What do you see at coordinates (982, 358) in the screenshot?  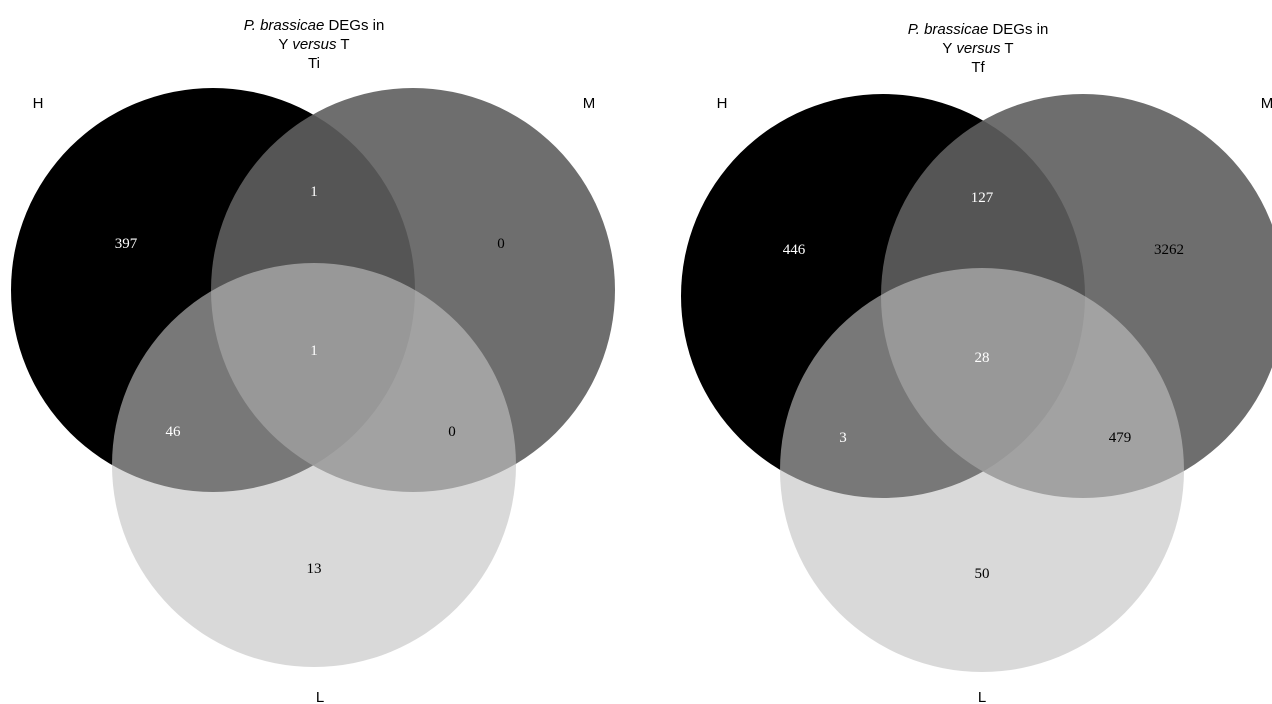 I see `count-h-m-l: 28` at bounding box center [982, 358].